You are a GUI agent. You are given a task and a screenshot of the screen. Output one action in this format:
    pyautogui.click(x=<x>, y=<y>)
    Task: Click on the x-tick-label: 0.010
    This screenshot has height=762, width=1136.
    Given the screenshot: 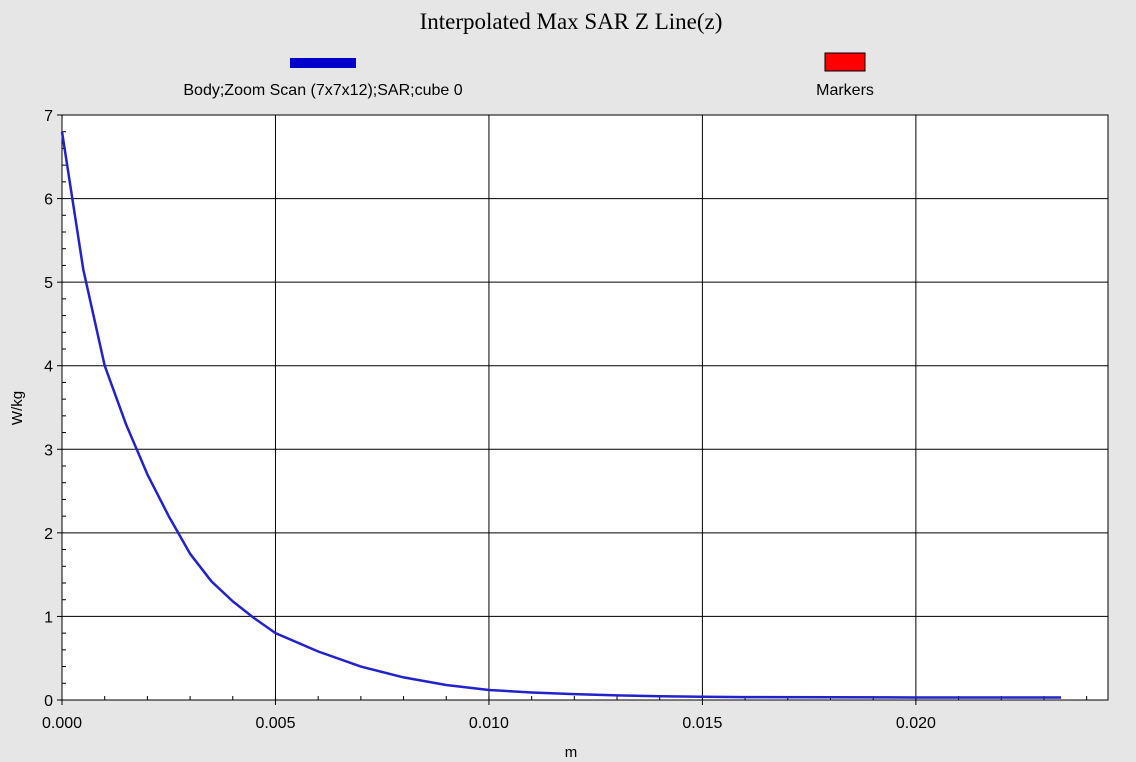 What is the action you would take?
    pyautogui.click(x=489, y=723)
    